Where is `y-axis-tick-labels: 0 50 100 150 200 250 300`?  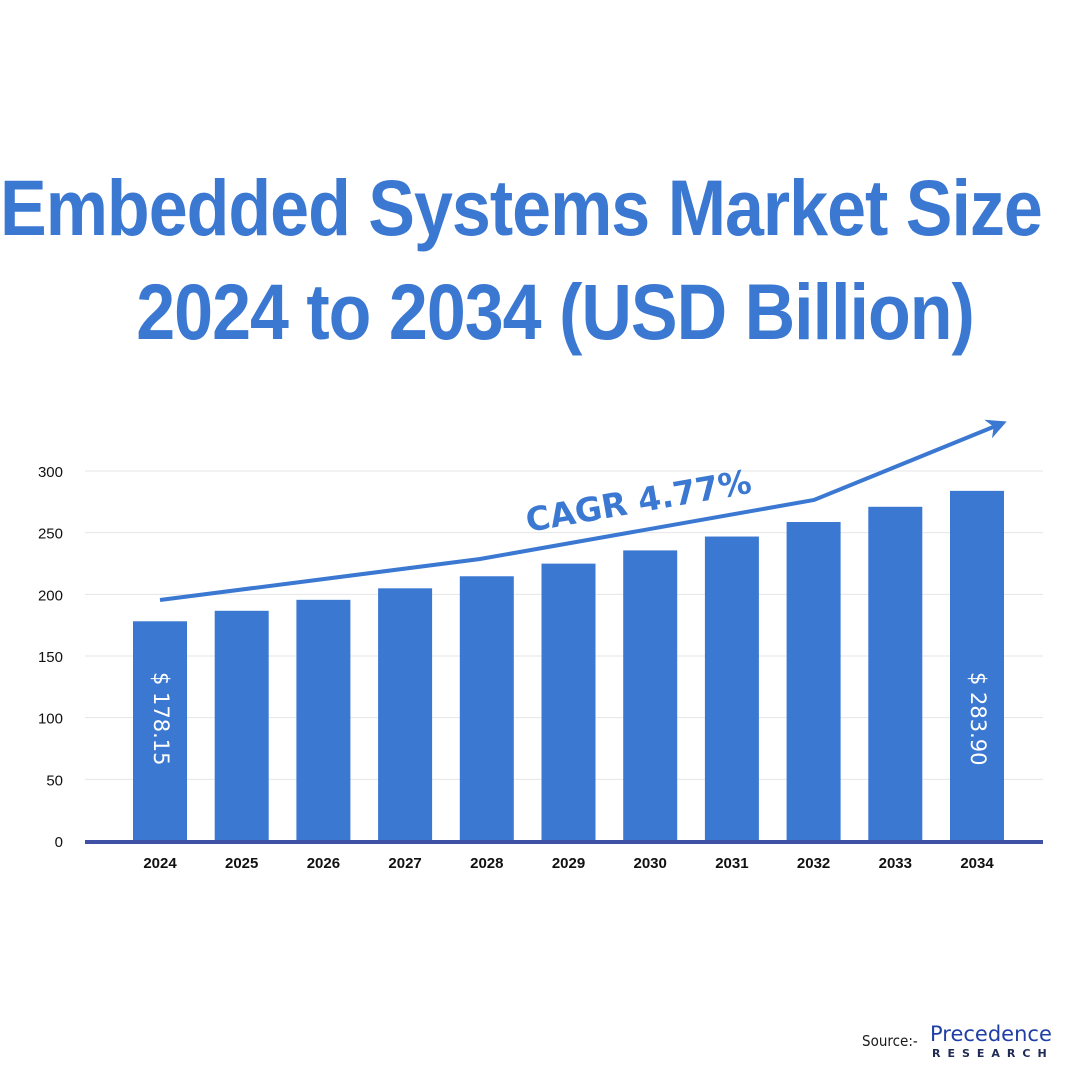
y-axis-tick-labels: 0 50 100 150 200 250 300 is located at coordinates (50, 657).